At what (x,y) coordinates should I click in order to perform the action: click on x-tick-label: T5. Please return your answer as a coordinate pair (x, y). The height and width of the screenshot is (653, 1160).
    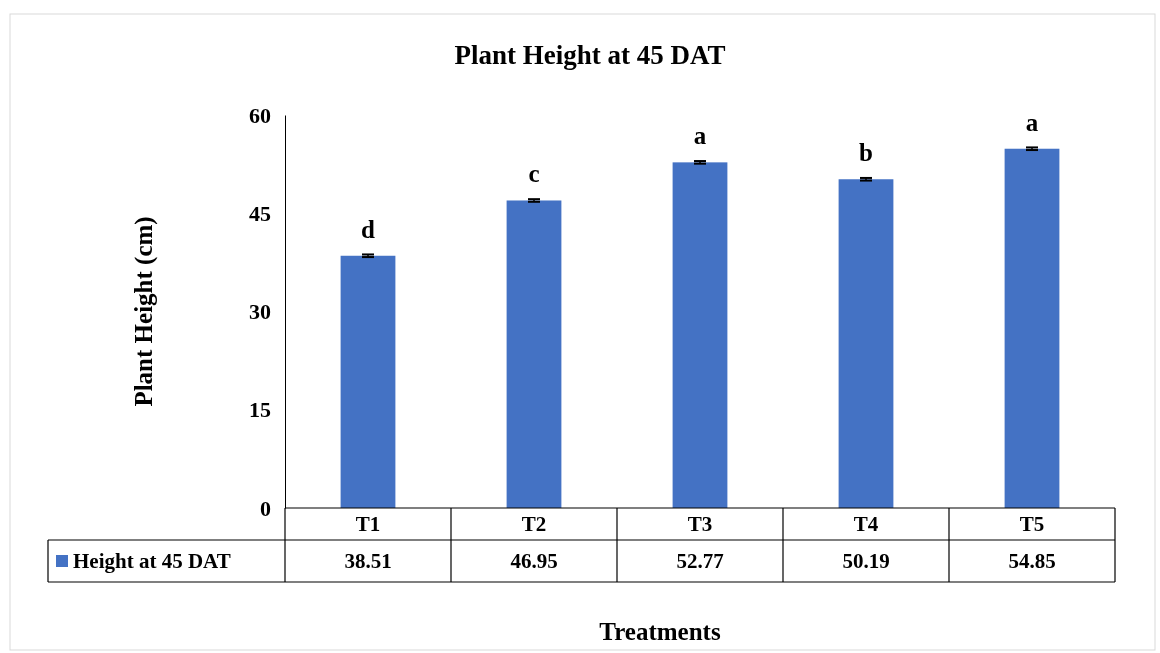
    Looking at the image, I should click on (1032, 524).